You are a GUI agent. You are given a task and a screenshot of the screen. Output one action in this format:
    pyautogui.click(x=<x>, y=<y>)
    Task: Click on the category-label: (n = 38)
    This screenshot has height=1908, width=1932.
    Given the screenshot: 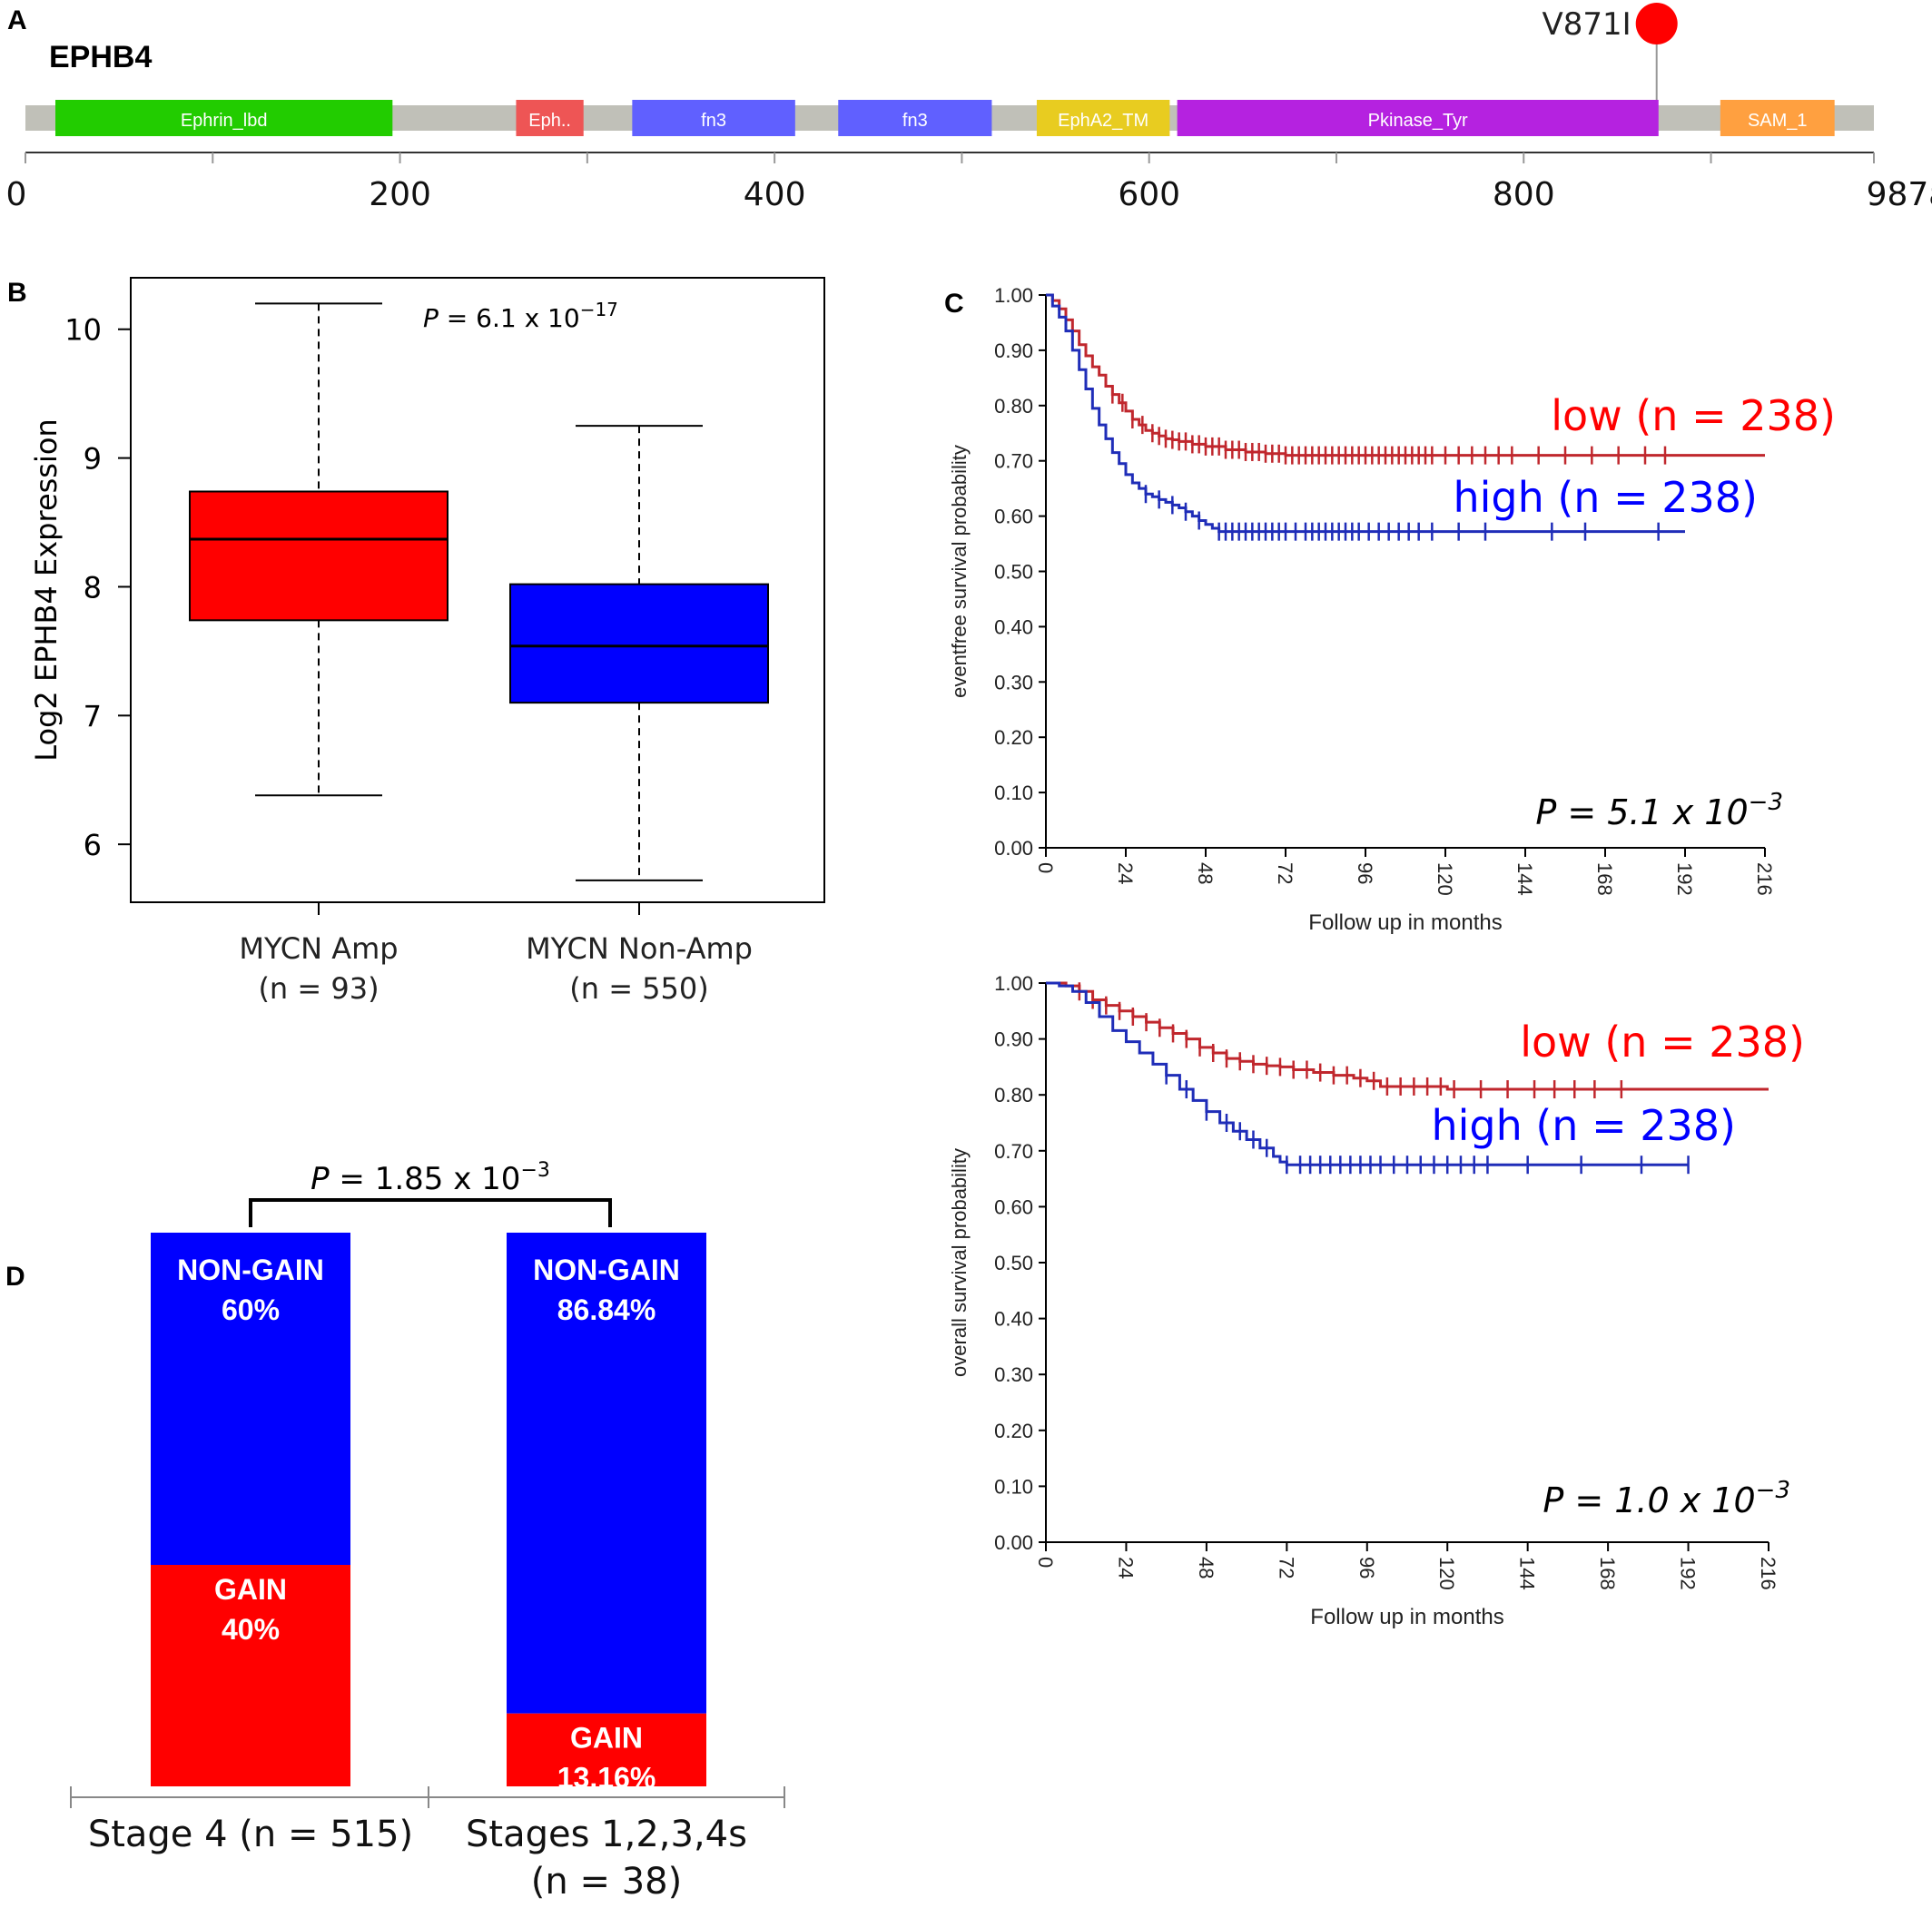 What is the action you would take?
    pyautogui.click(x=606, y=1882)
    